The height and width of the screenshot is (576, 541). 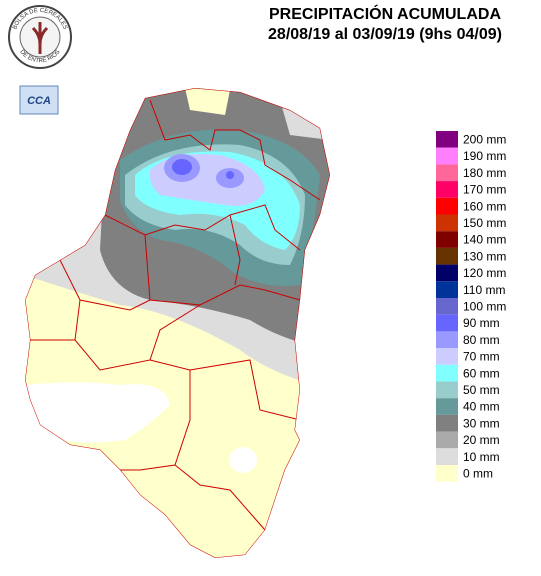 I want to click on legend-label: 20 mm, so click(x=481, y=440).